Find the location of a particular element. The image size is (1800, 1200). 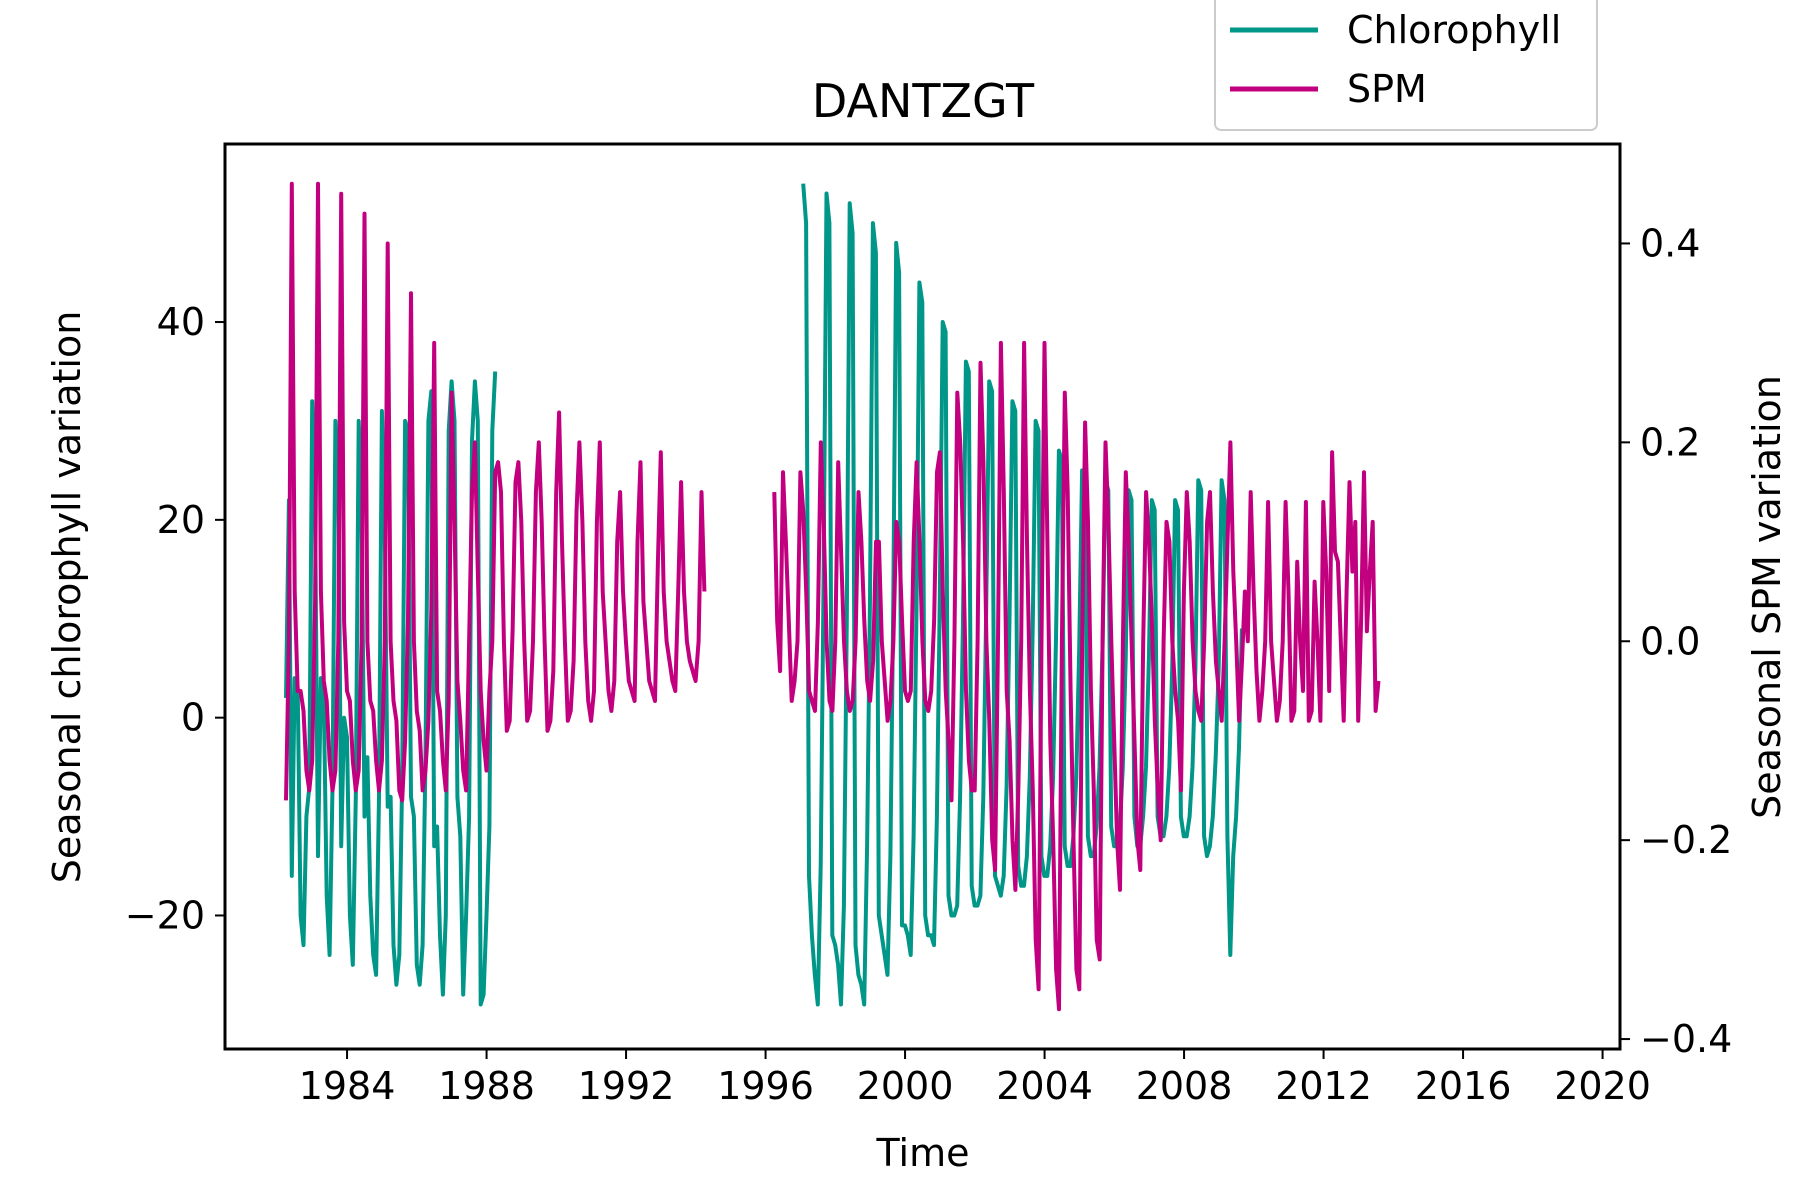

x-tick-label: 2004 is located at coordinates (1044, 1086).